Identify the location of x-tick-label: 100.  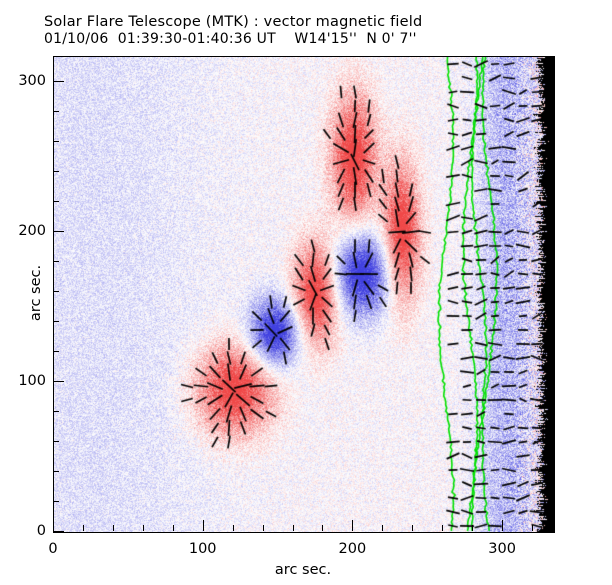
(202, 549).